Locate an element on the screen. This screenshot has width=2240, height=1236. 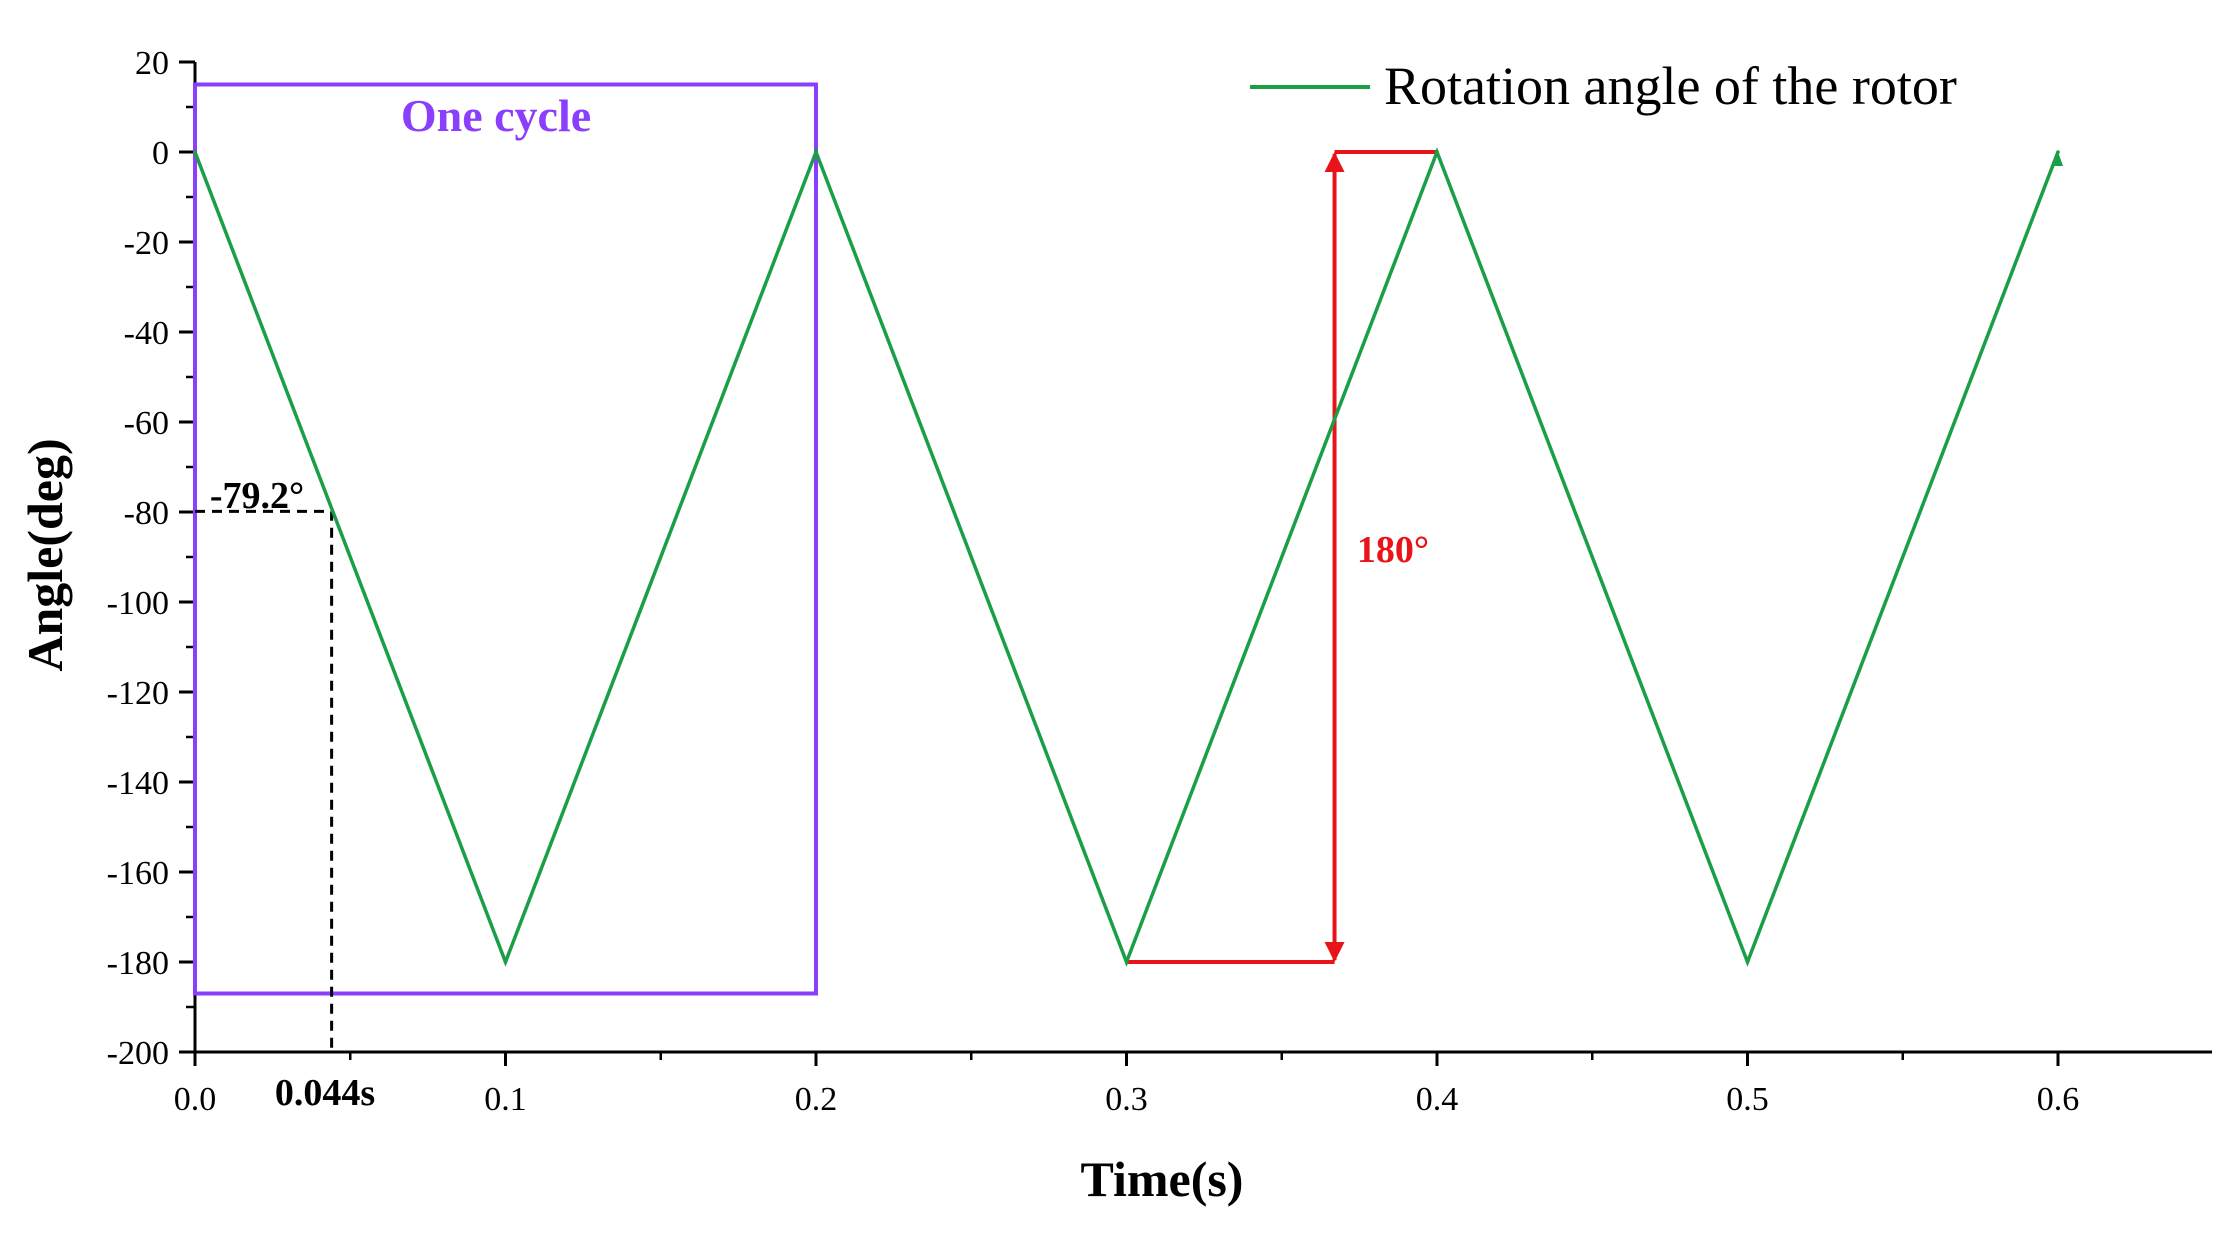
x-tick-label: 0.1 is located at coordinates (505, 1099).